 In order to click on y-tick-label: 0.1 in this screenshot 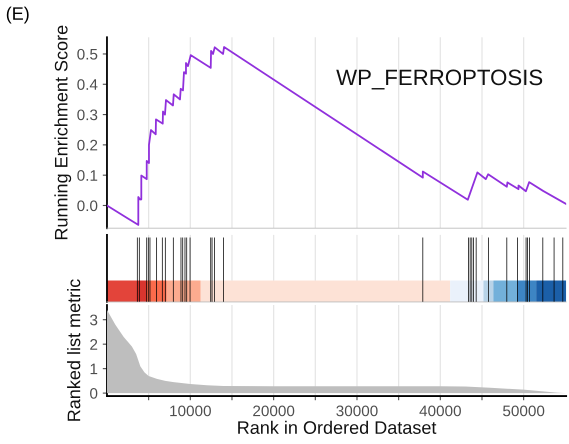, I will do `click(87, 175)`.